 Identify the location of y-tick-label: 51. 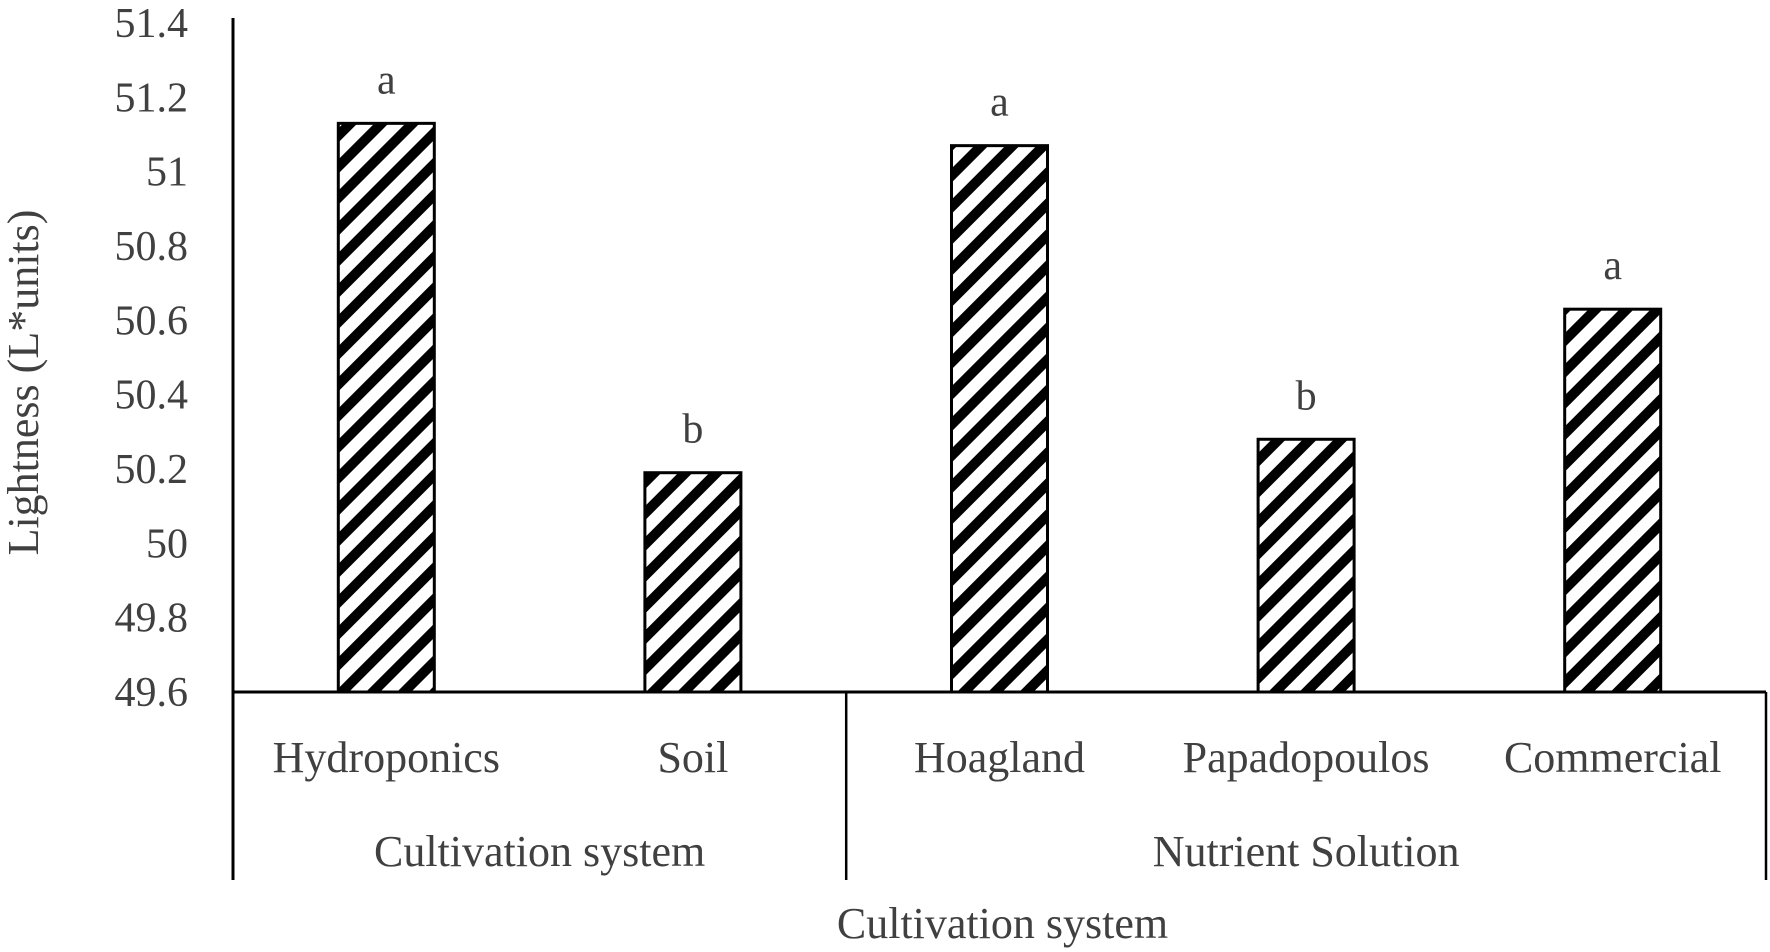
(167, 173).